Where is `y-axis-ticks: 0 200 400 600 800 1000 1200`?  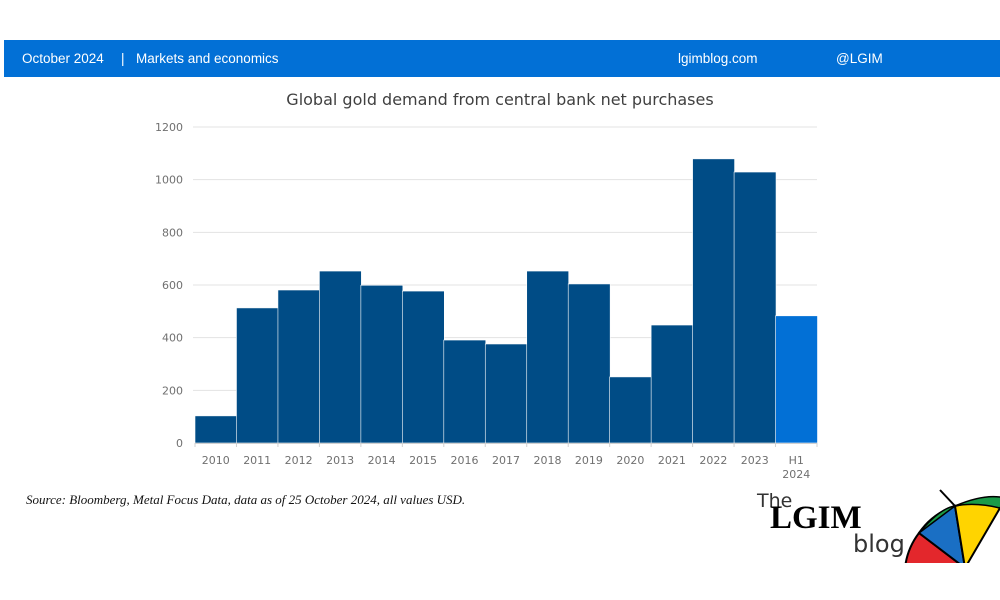 y-axis-ticks: 0 200 400 600 800 1000 1200 is located at coordinates (169, 285).